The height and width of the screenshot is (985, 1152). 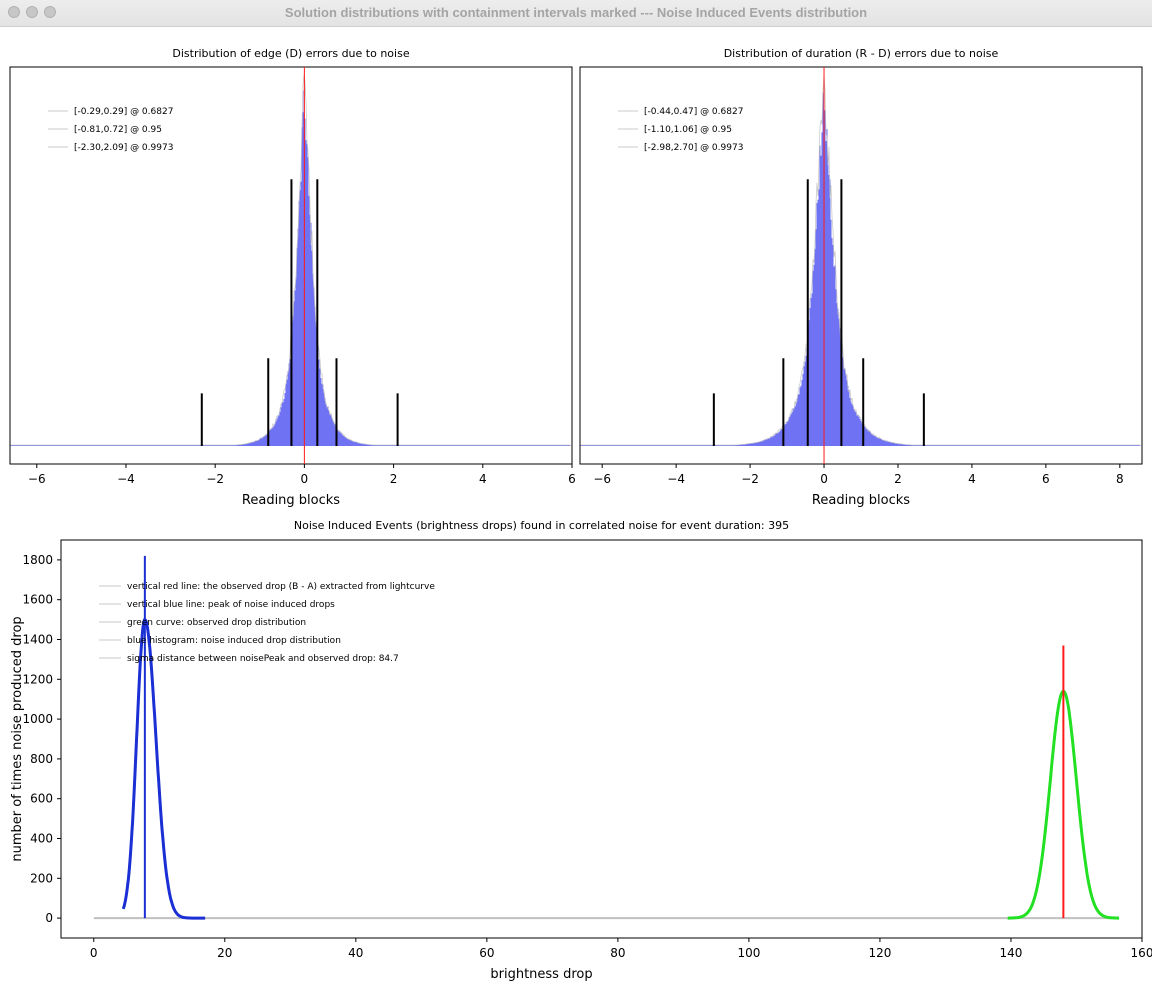 I want to click on y-tick-label: 400, so click(x=41, y=839).